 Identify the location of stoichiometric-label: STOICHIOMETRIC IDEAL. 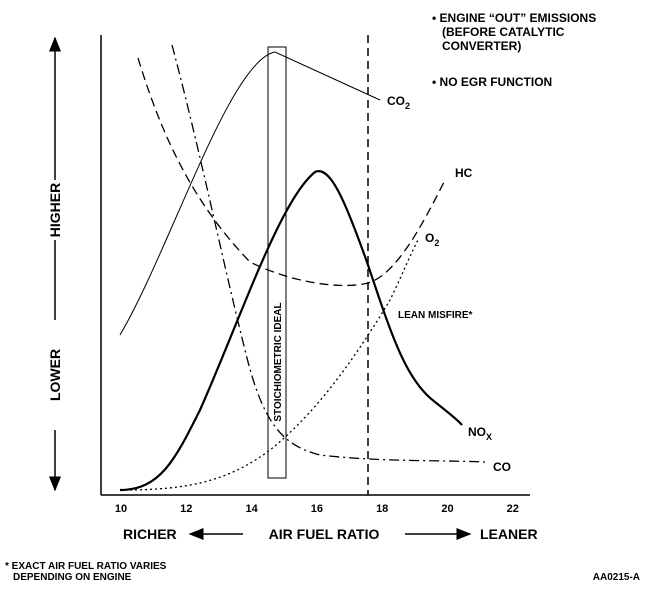
(278, 361).